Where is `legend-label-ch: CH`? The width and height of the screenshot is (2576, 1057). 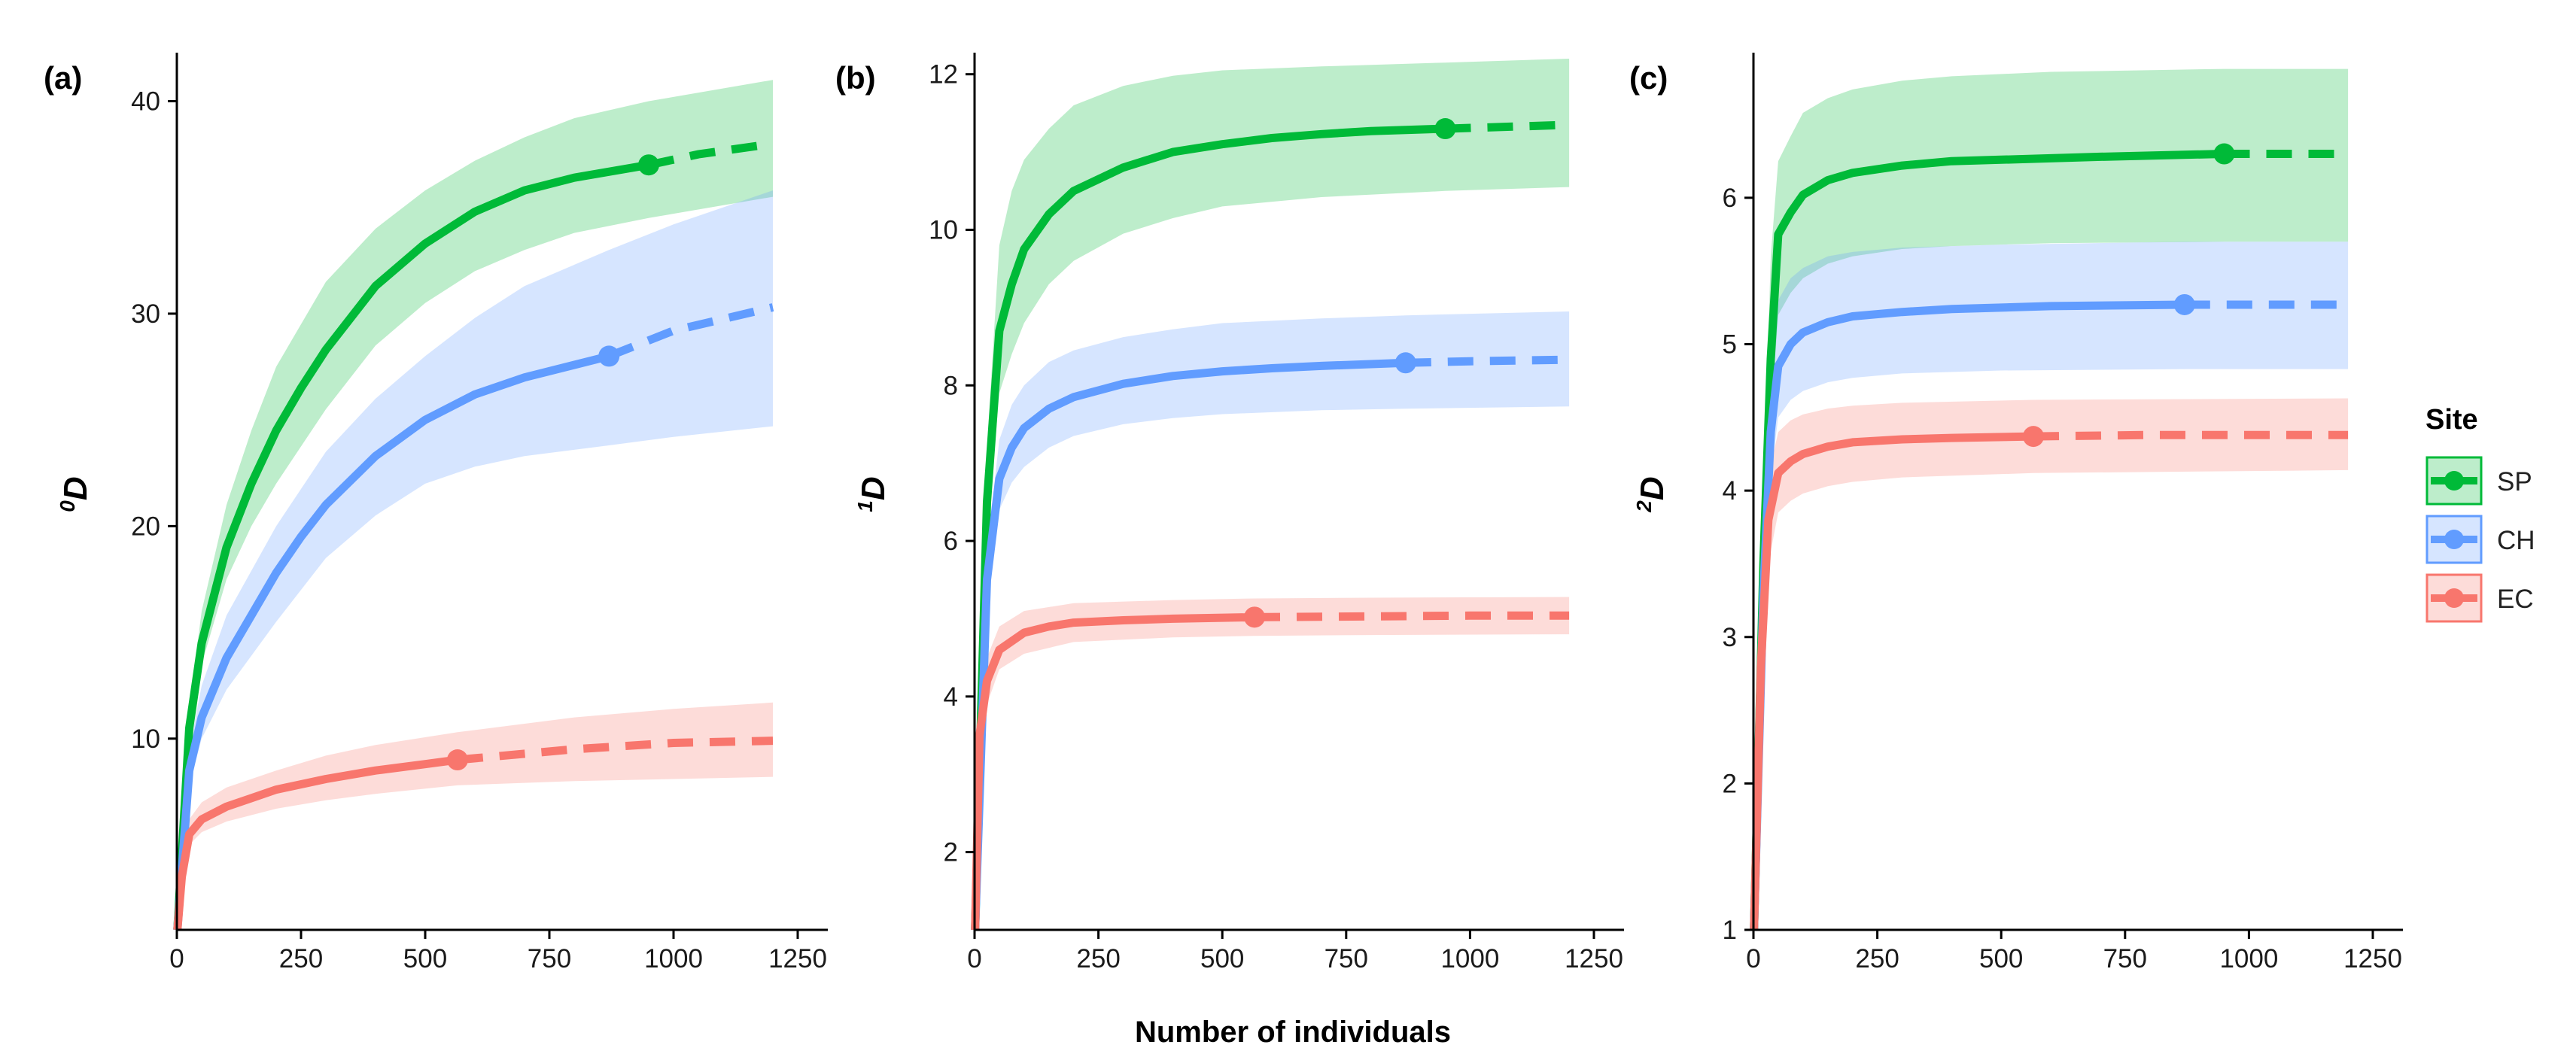 legend-label-ch: CH is located at coordinates (2516, 540).